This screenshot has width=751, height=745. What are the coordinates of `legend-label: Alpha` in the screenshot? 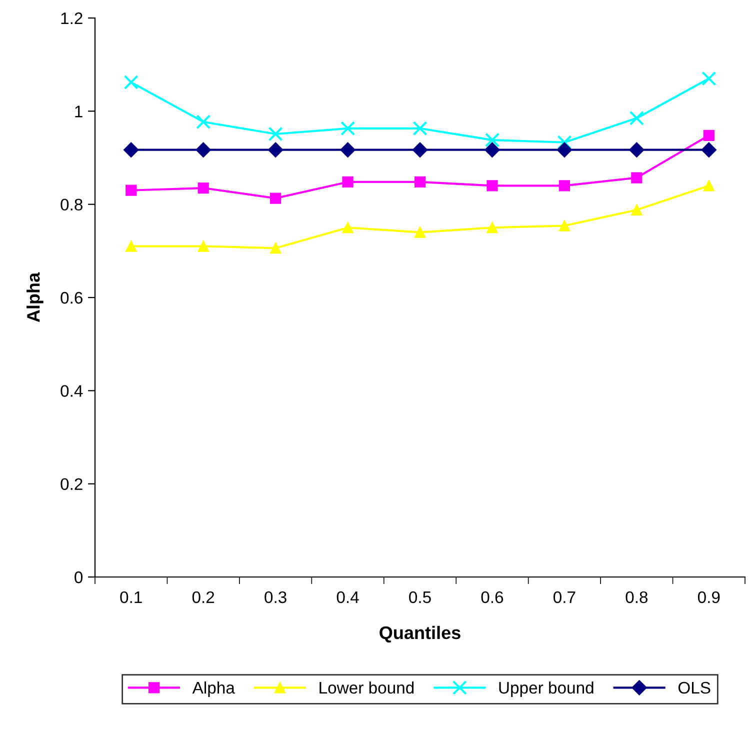 It's located at (213, 689).